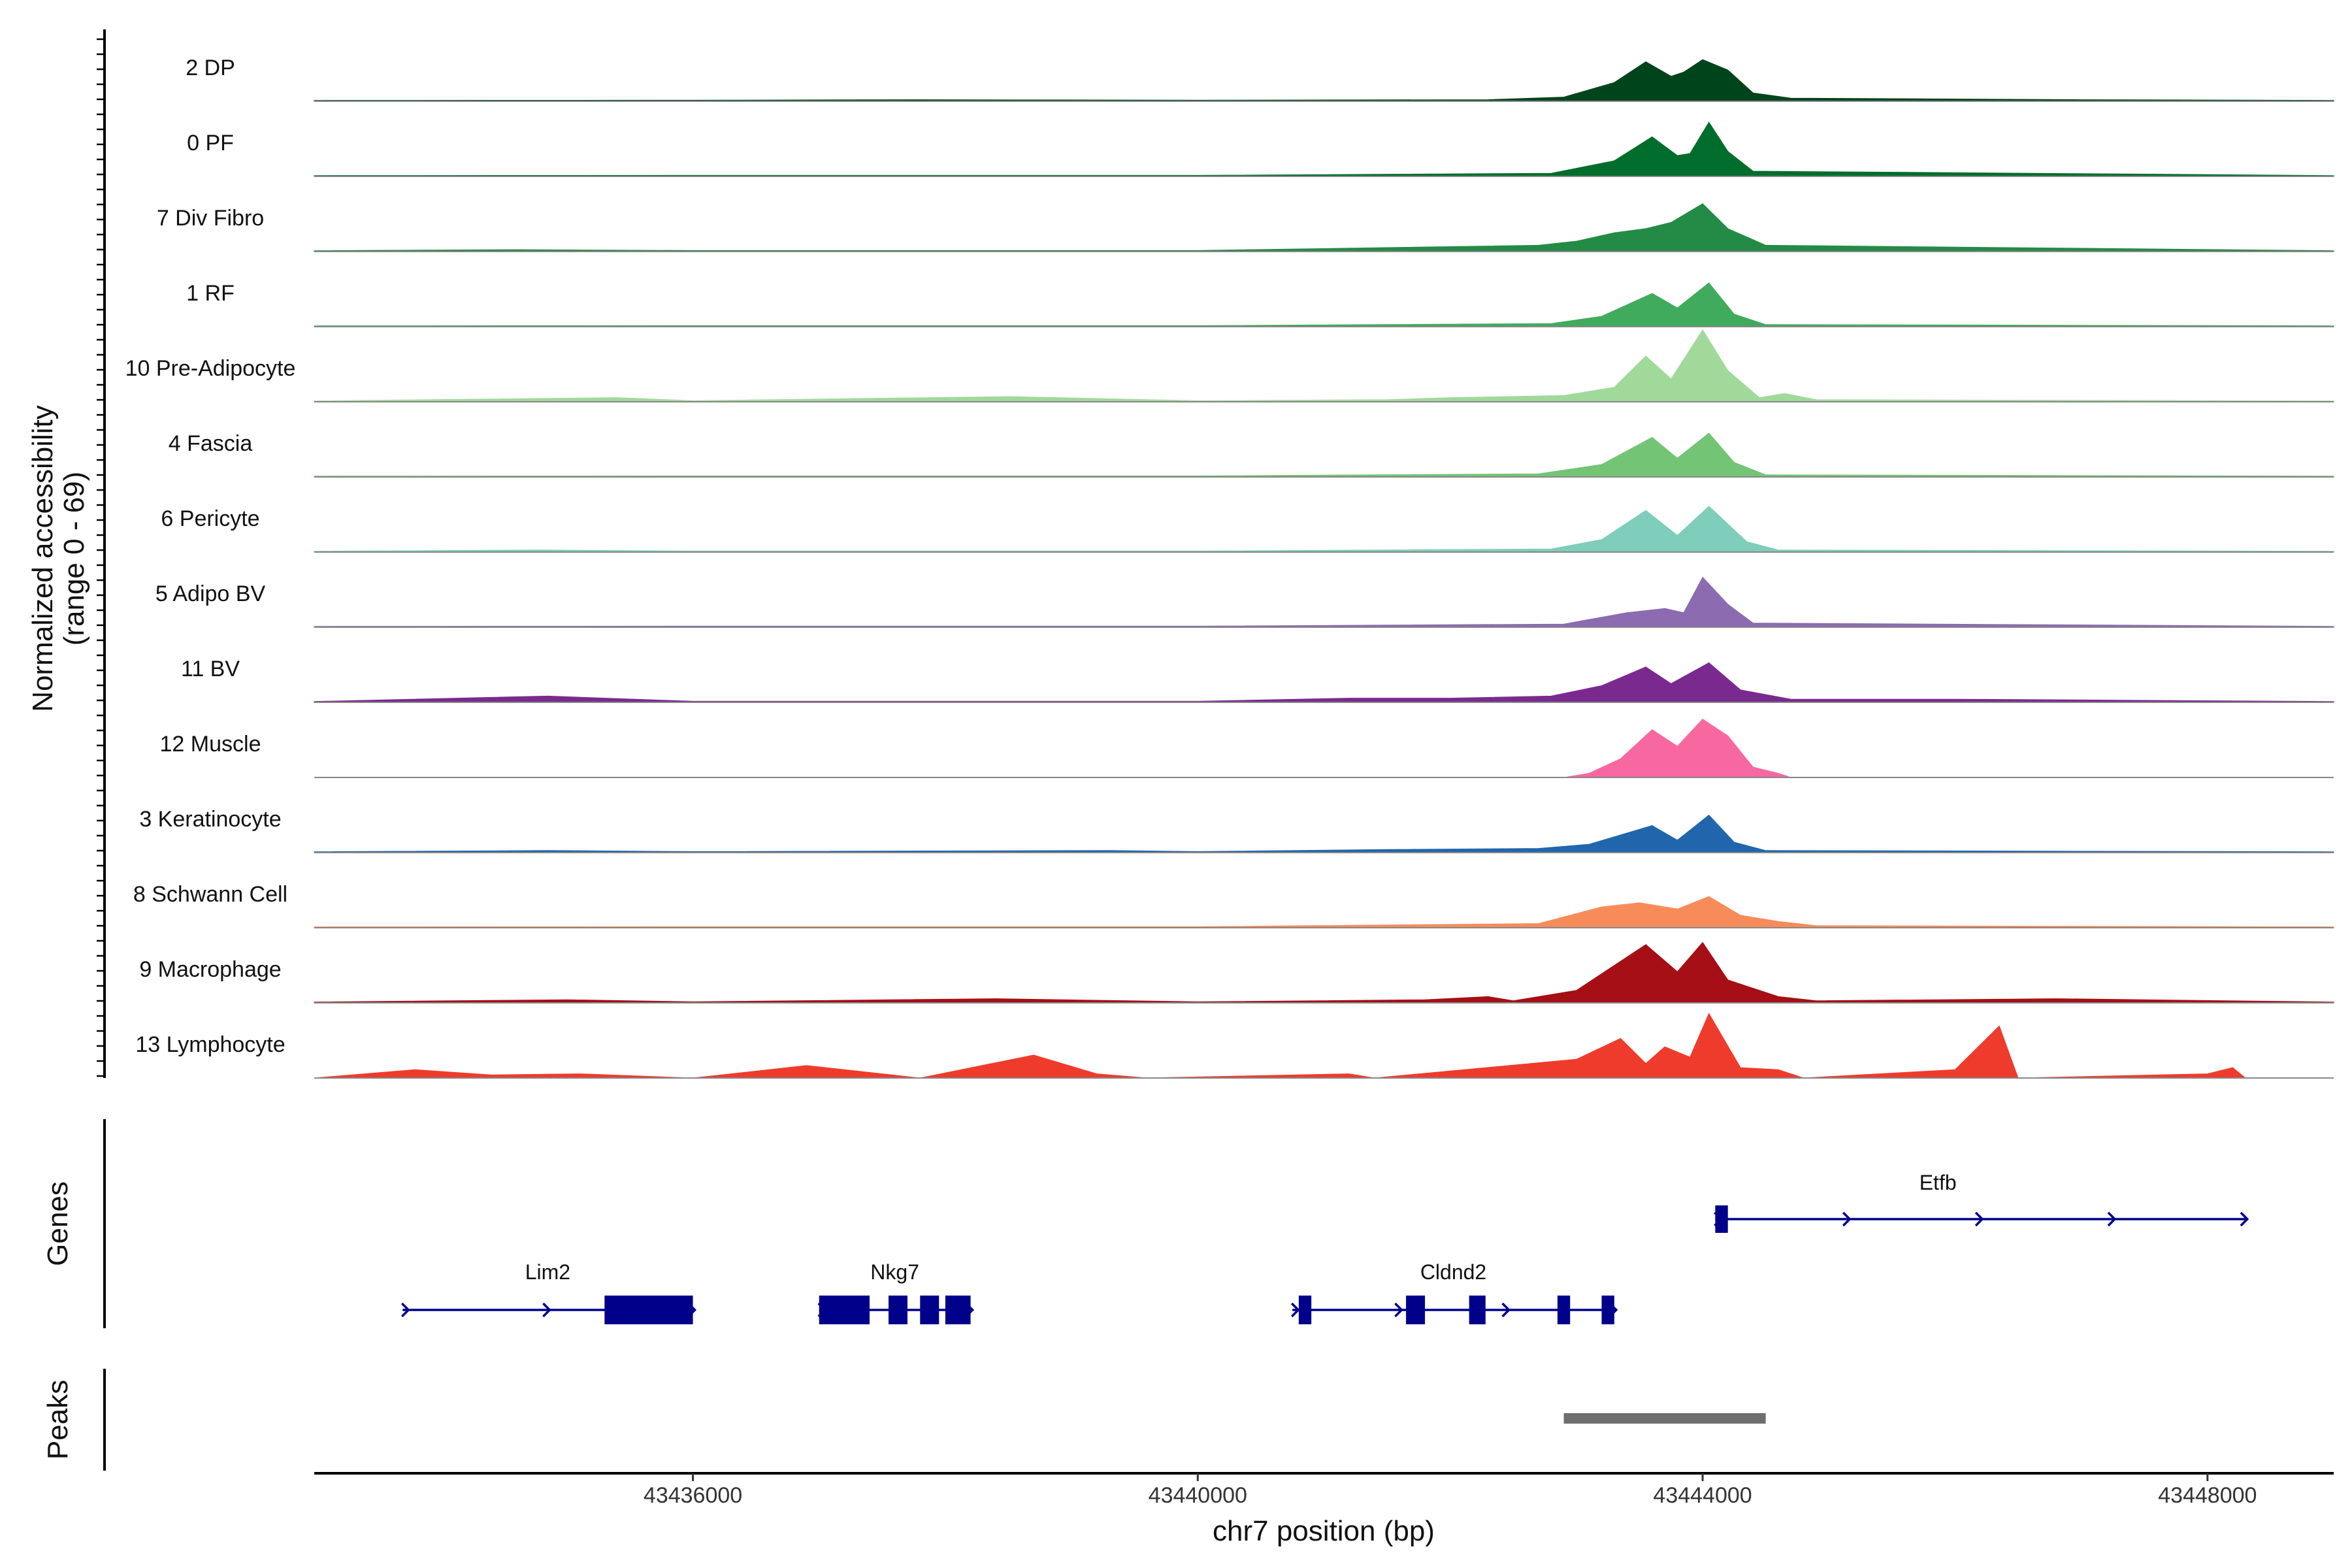  Describe the element at coordinates (210, 593) in the screenshot. I see `track-label-5-adipo-bv: 5 Adipo BV` at that location.